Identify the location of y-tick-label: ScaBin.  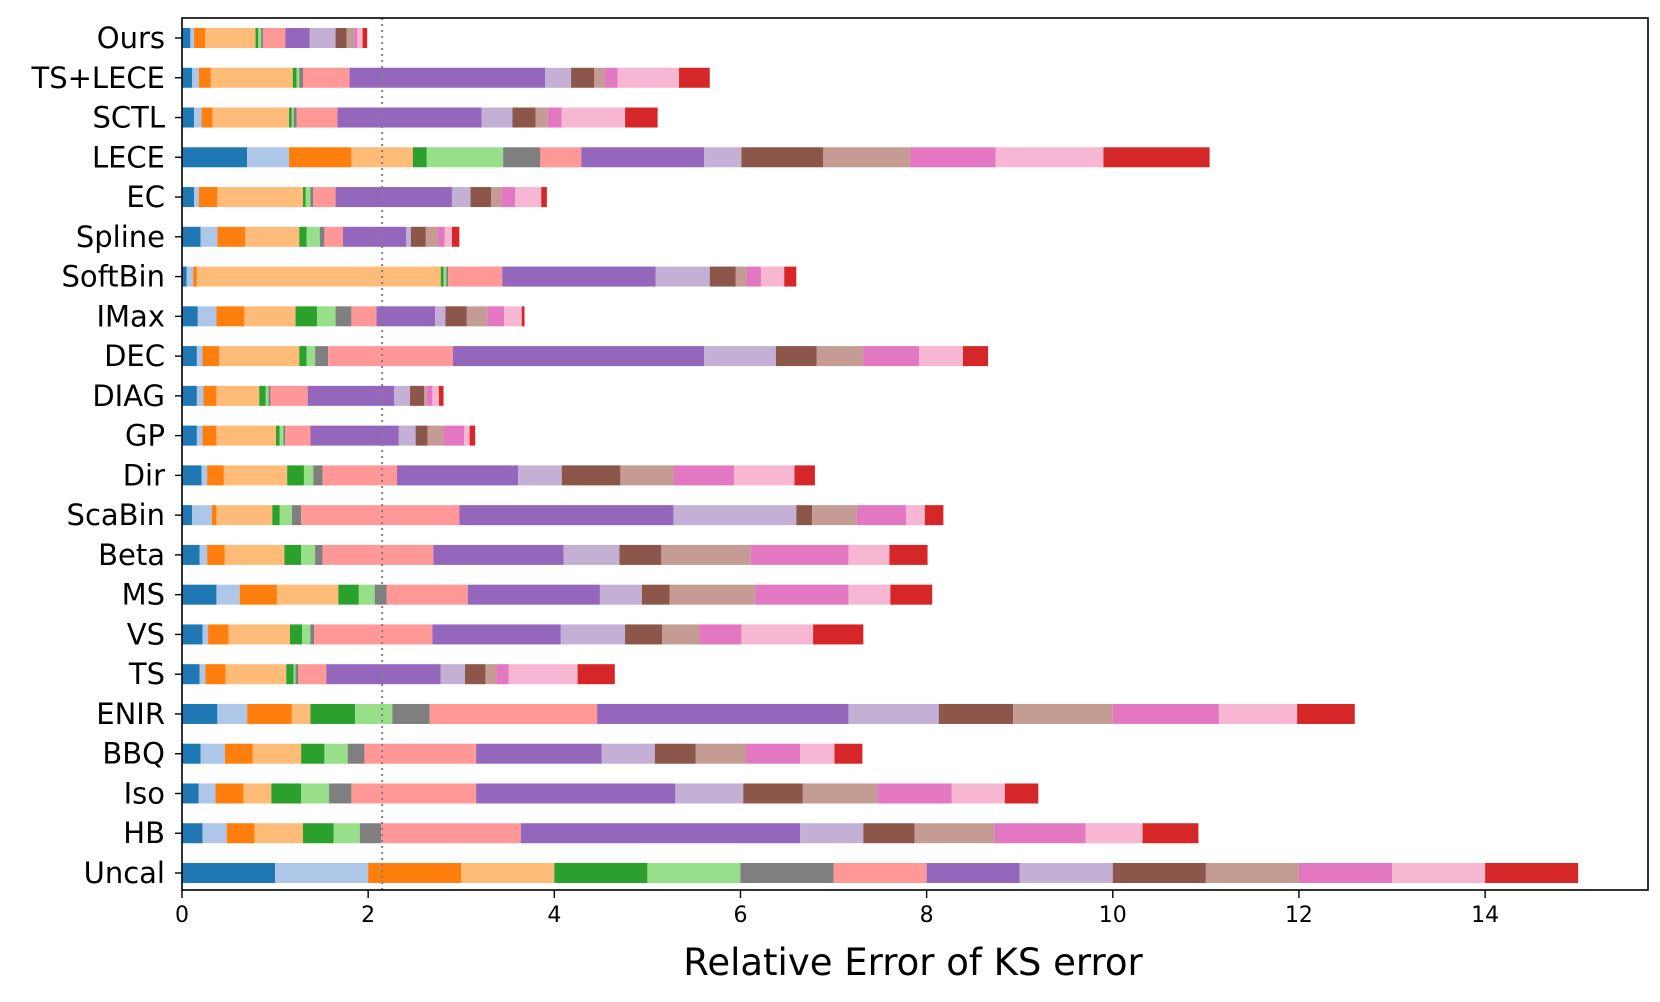
(116, 515).